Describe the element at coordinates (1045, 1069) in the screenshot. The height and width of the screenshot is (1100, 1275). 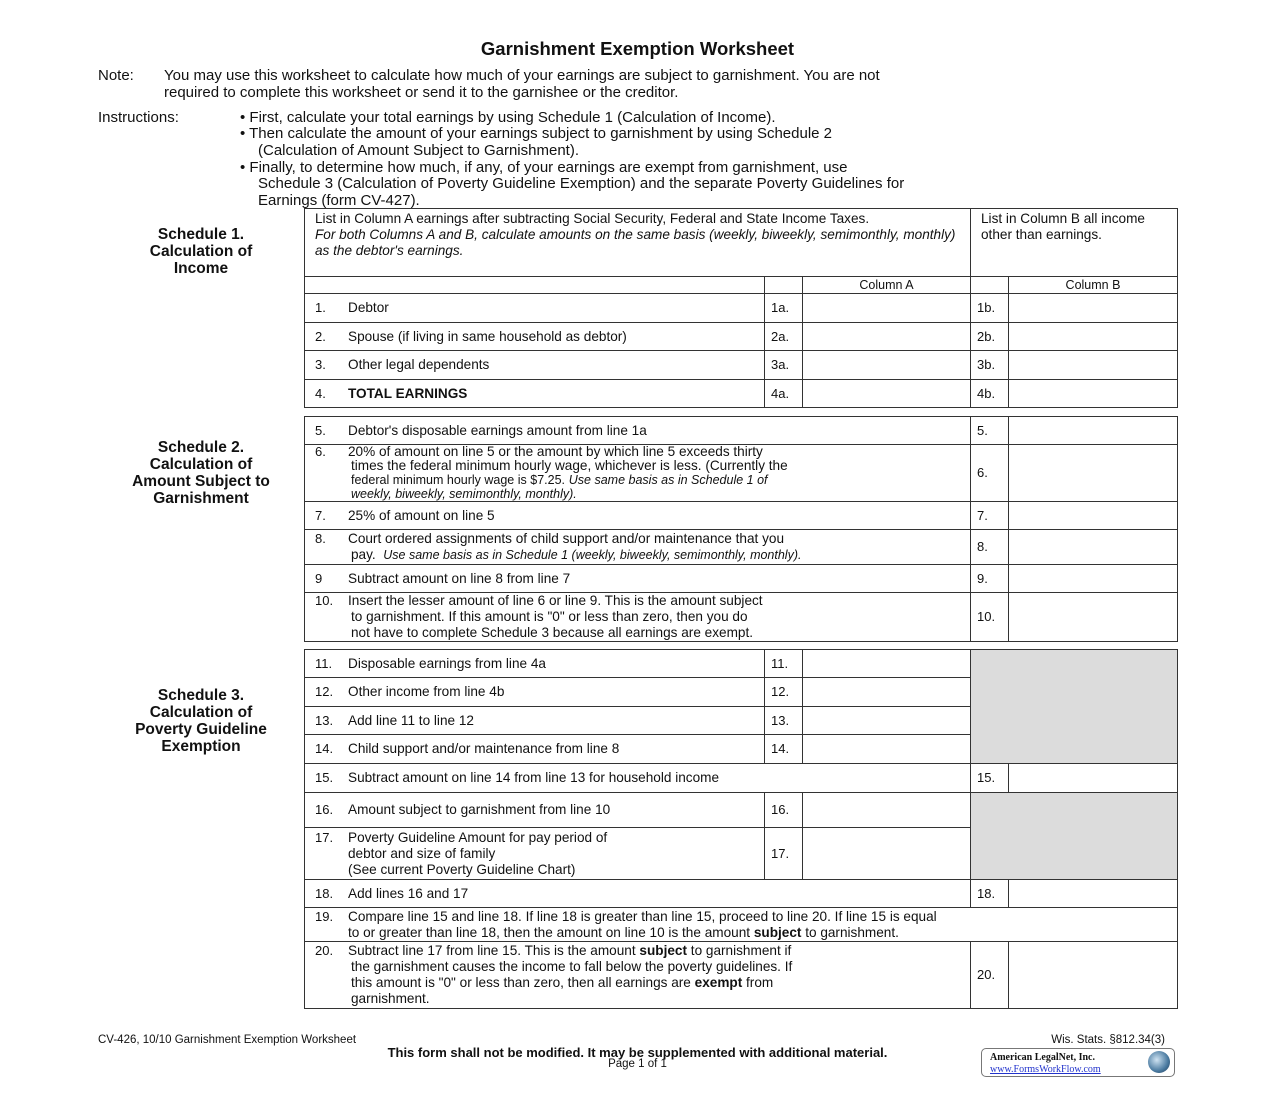
I see `logo-link: www.FormsWorkFlow.com` at that location.